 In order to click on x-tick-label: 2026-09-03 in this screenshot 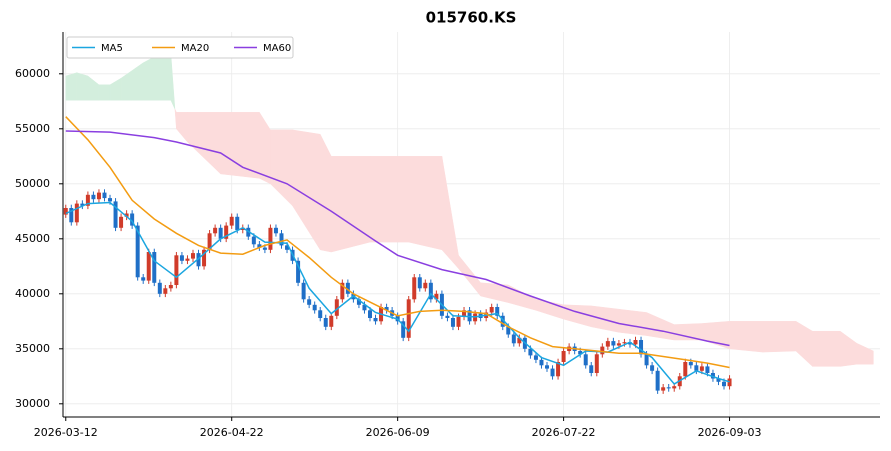, I will do `click(730, 432)`.